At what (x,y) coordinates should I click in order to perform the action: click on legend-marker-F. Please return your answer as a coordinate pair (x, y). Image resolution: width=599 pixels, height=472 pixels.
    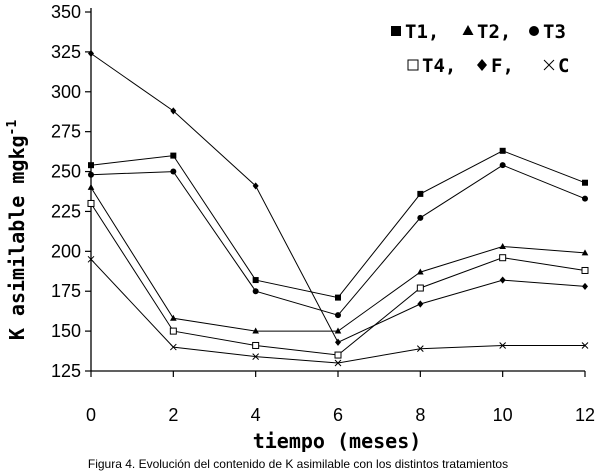
    Looking at the image, I should click on (482, 65).